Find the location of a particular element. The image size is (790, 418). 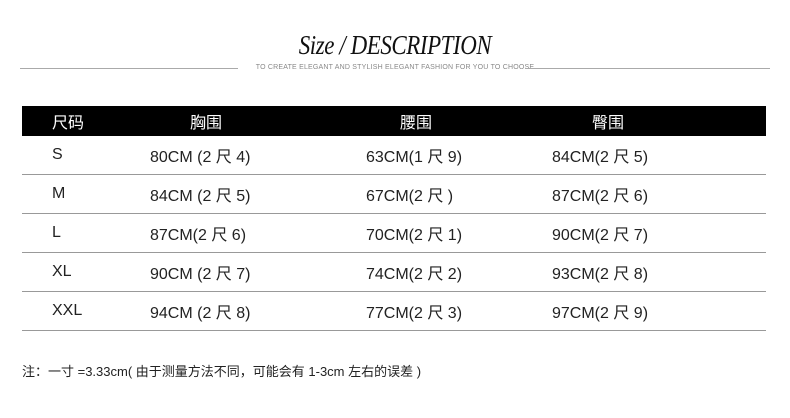

column-header-waist: 腰围 is located at coordinates (416, 123).